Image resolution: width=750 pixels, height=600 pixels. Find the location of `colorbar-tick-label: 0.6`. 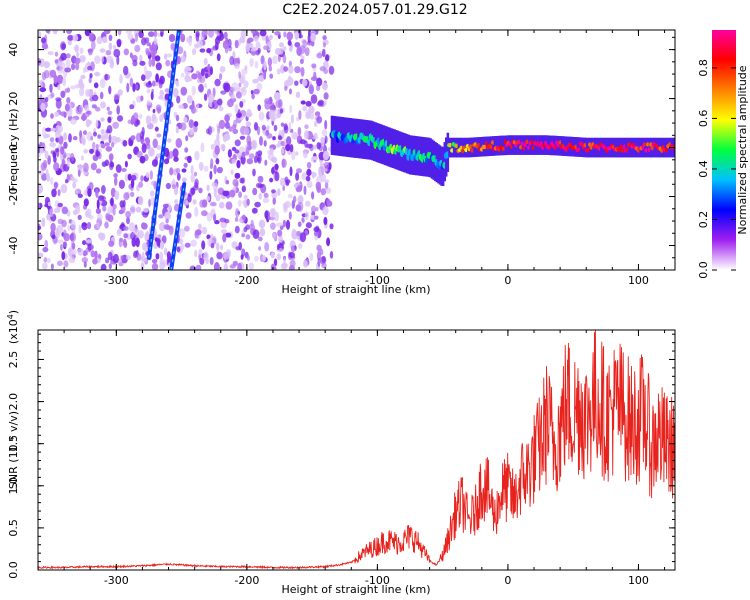

colorbar-tick-label: 0.6 is located at coordinates (703, 119).